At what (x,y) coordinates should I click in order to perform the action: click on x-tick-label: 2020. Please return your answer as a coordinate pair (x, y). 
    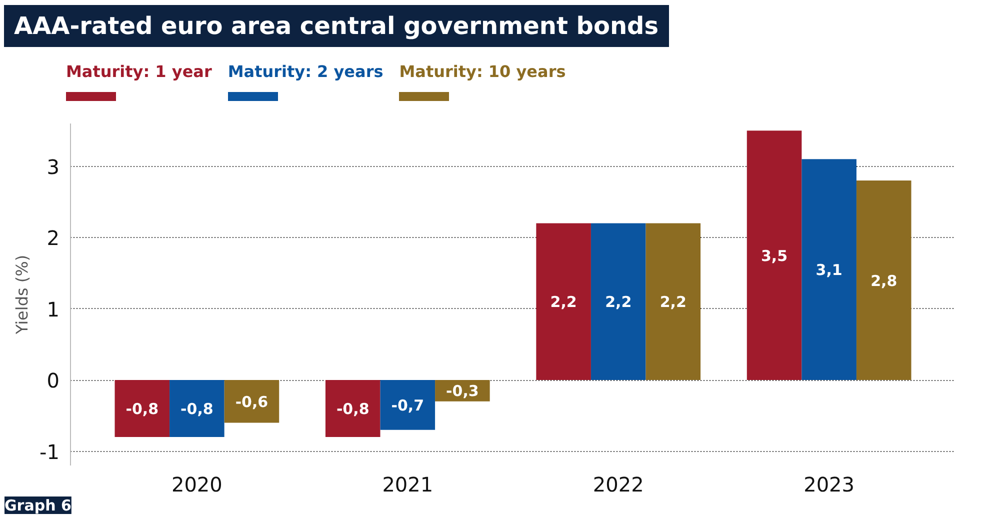
    Looking at the image, I should click on (196, 484).